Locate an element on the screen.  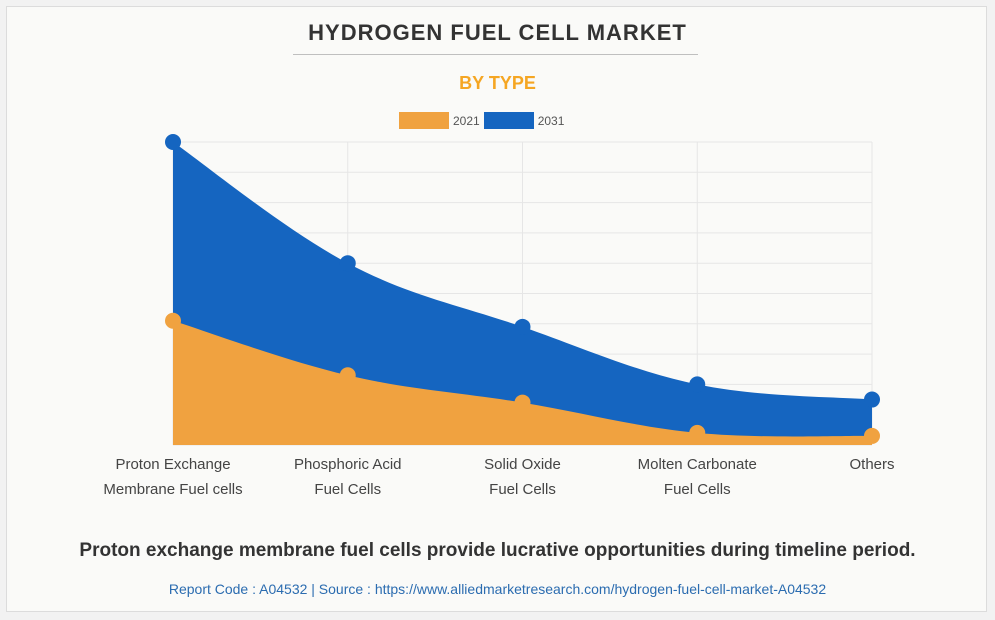
x-tick-label-line: Phosphoric Acid is located at coordinates (347, 464).